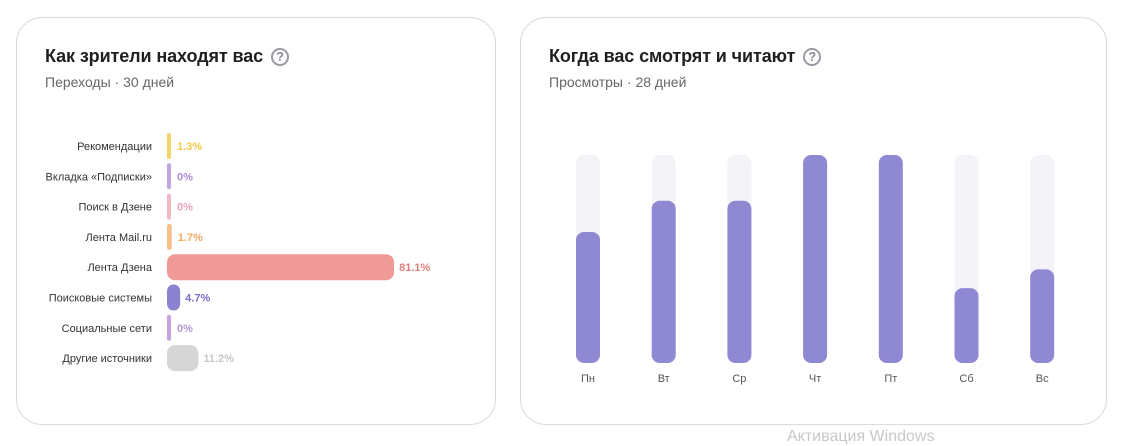 Image resolution: width=1128 pixels, height=446 pixels. I want to click on bar-value-label: 4.7%, so click(197, 299).